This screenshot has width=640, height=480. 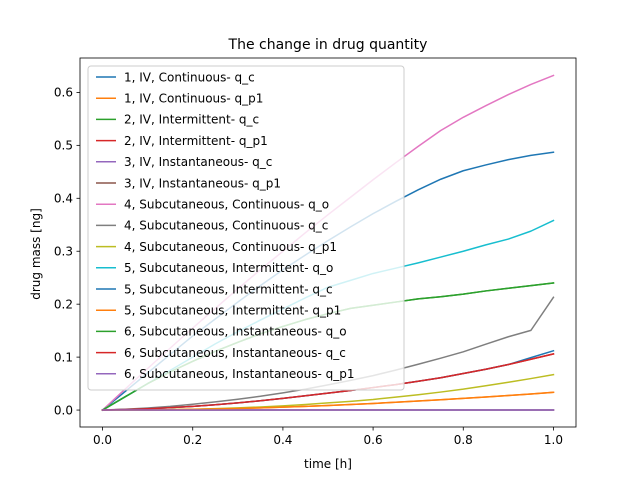 I want to click on chart-title: The change in drug quantity, so click(x=328, y=45).